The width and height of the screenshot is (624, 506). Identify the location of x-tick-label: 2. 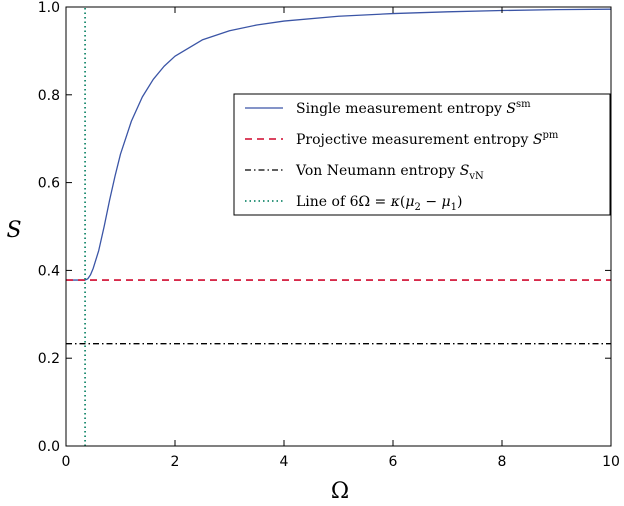
(175, 462).